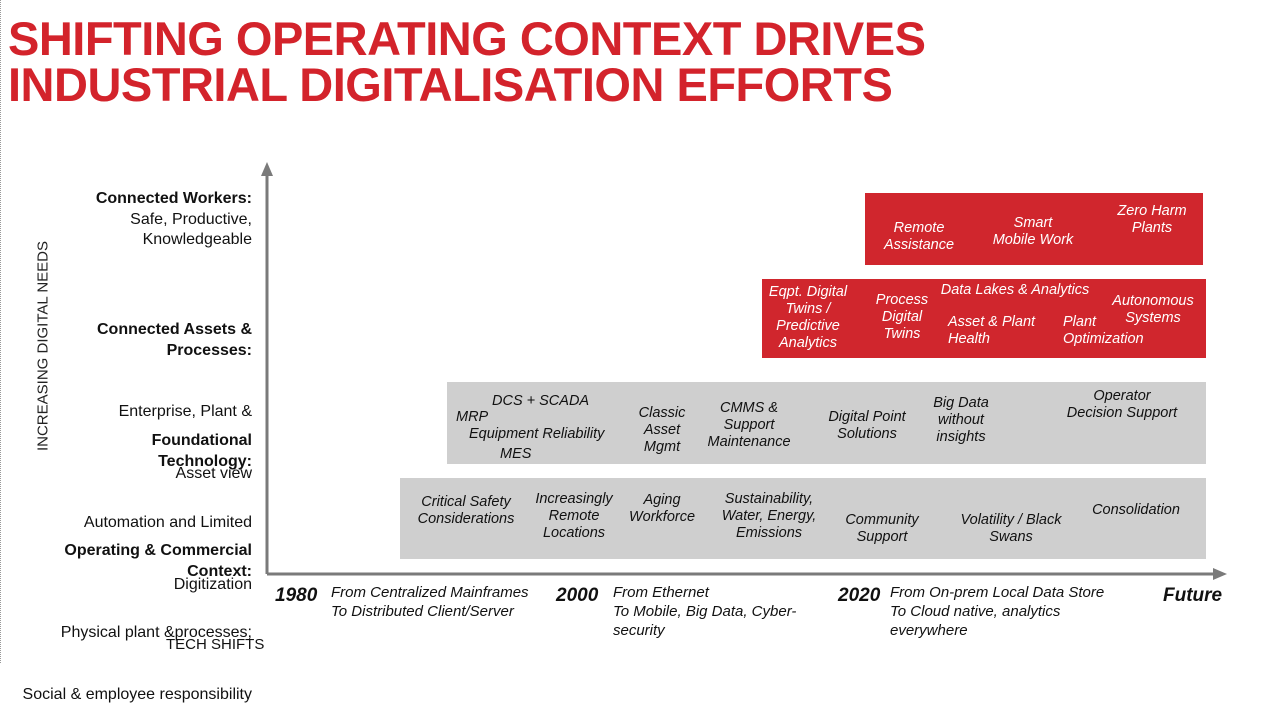  What do you see at coordinates (919, 236) in the screenshot?
I see `band-item: Remote Assistance` at bounding box center [919, 236].